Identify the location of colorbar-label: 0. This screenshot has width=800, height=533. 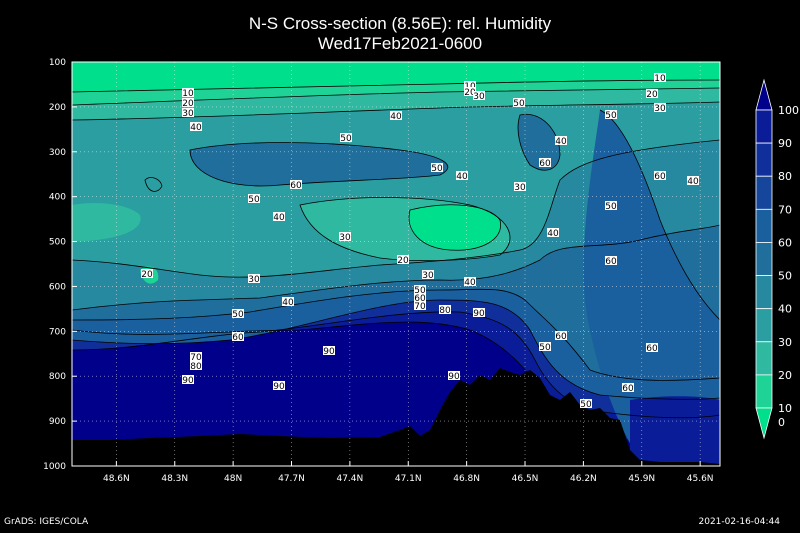
(781, 422).